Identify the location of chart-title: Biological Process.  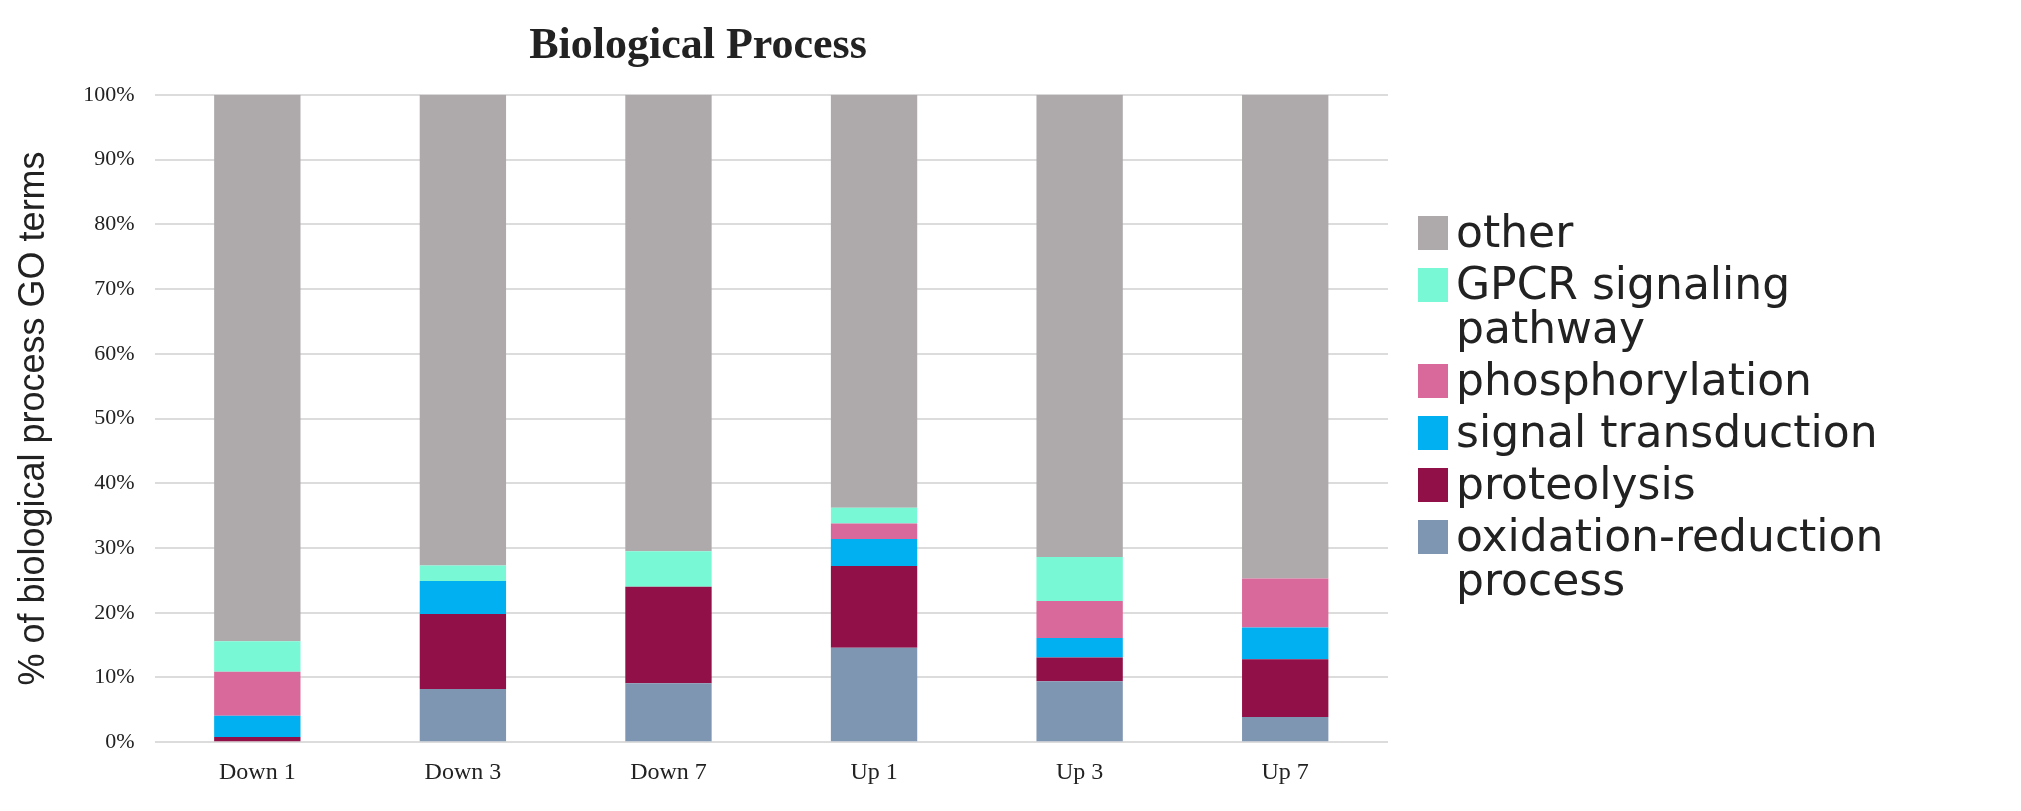
(698, 43).